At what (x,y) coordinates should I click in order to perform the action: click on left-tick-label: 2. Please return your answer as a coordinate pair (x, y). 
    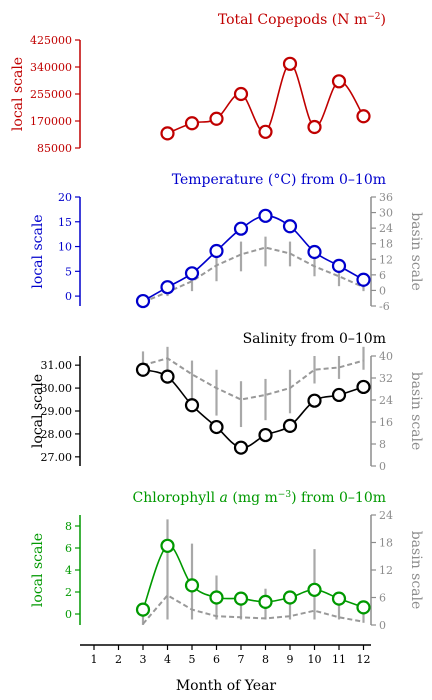
    Looking at the image, I should click on (68, 592).